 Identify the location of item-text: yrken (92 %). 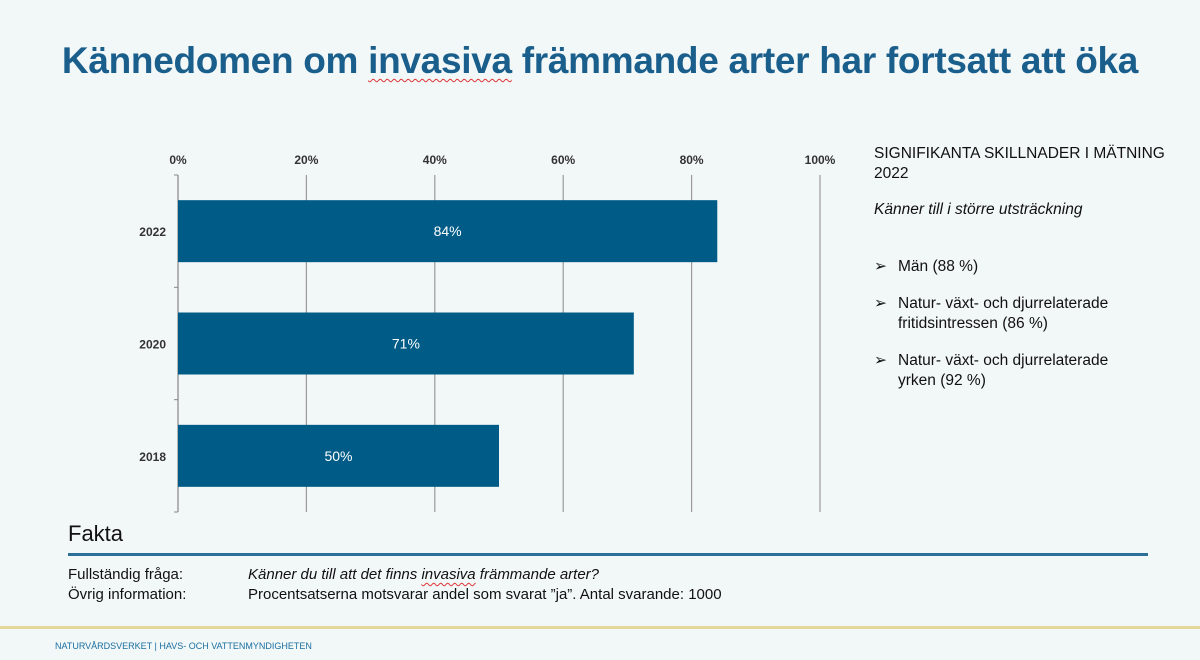
(942, 380).